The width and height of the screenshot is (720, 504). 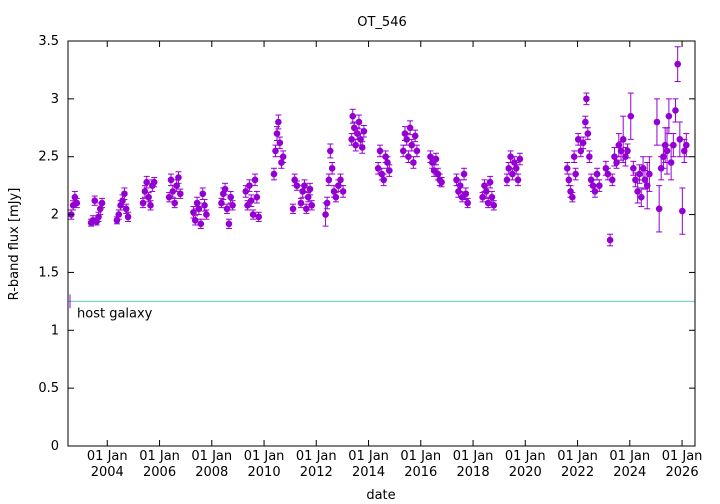 I want to click on y-tick-label: 1.5, so click(x=48, y=272).